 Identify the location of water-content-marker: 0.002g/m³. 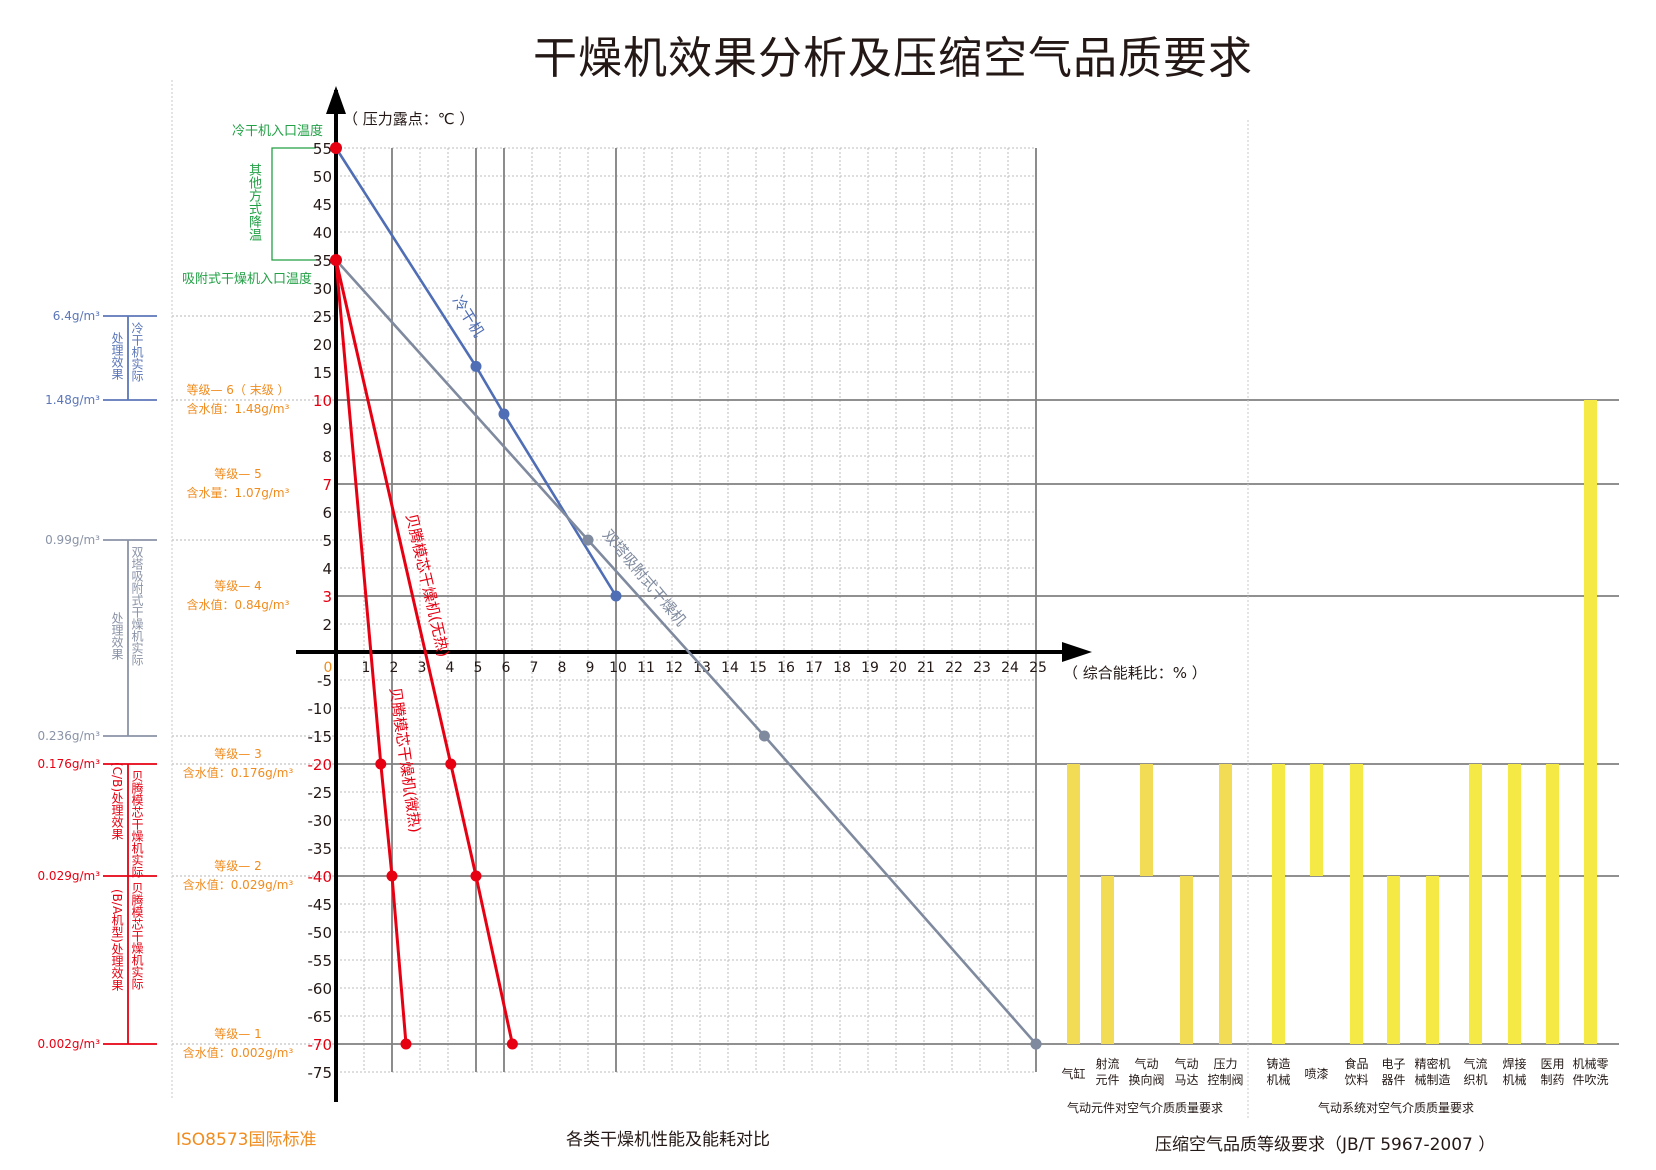
(68, 1044).